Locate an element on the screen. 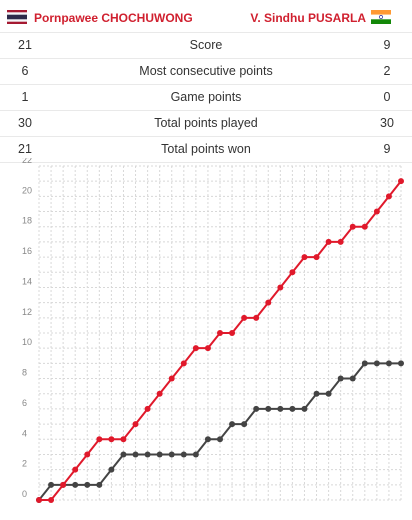 The height and width of the screenshot is (520, 412). thailand-flag-icon is located at coordinates (17, 17).